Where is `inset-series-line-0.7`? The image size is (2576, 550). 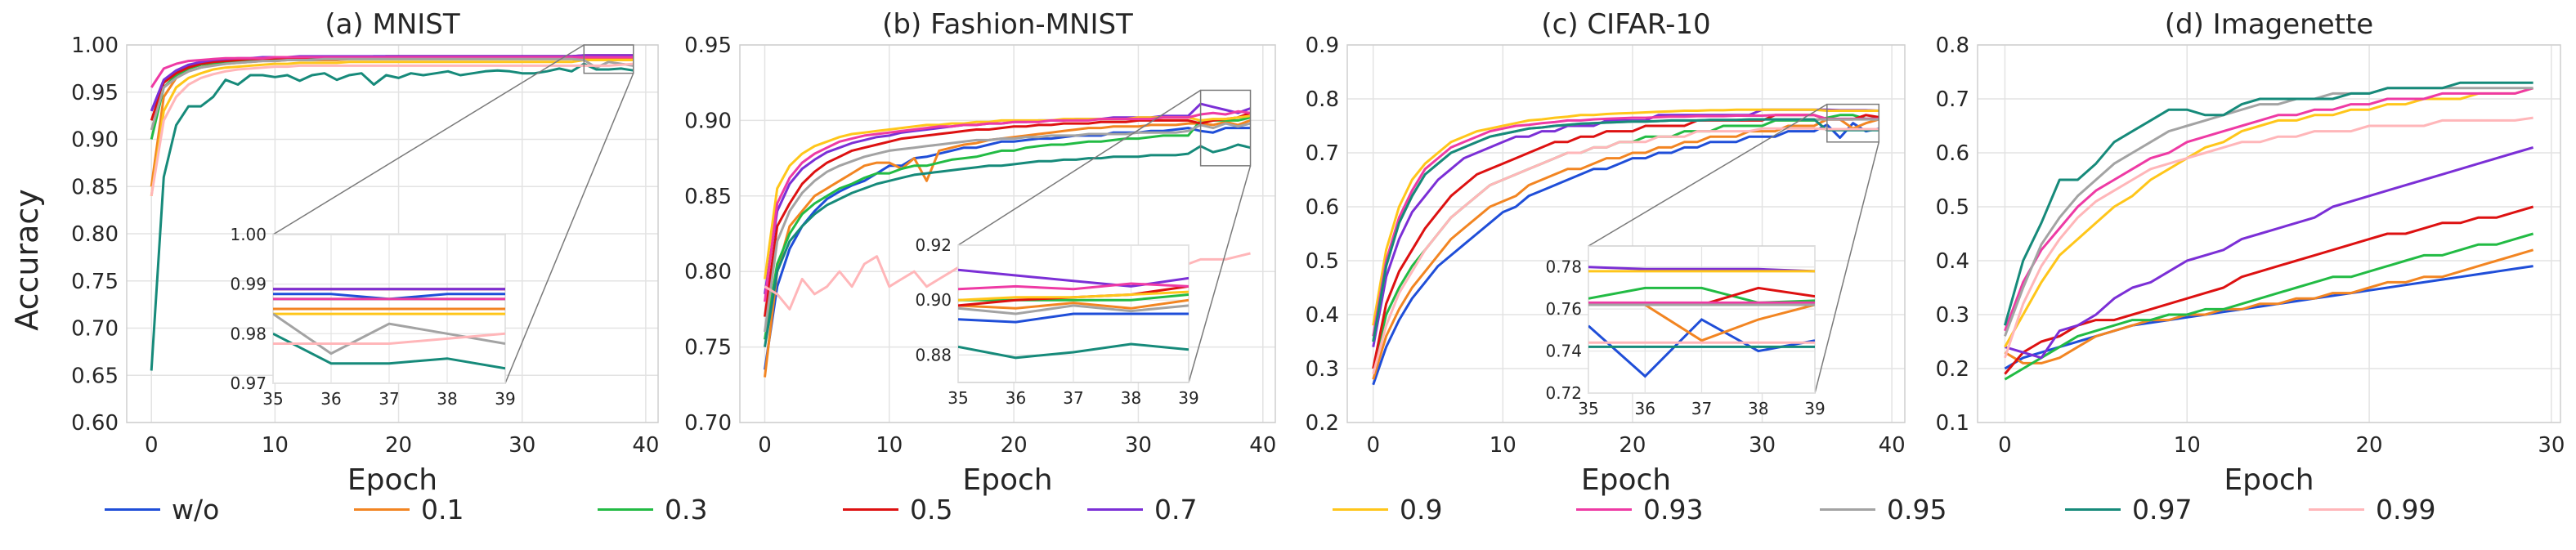
inset-series-line-0.7 is located at coordinates (1702, 269).